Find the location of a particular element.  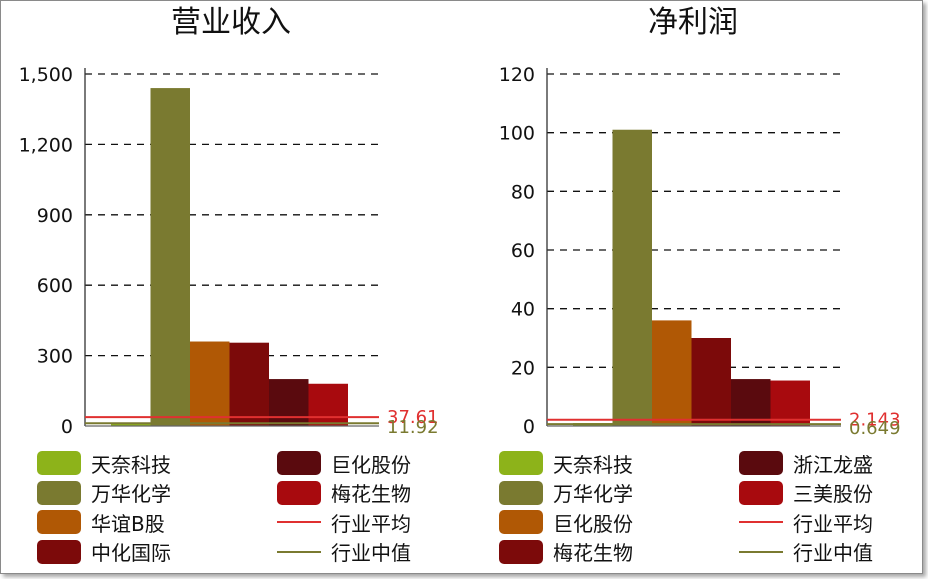

legend-item: 三美股份 is located at coordinates (806, 493).